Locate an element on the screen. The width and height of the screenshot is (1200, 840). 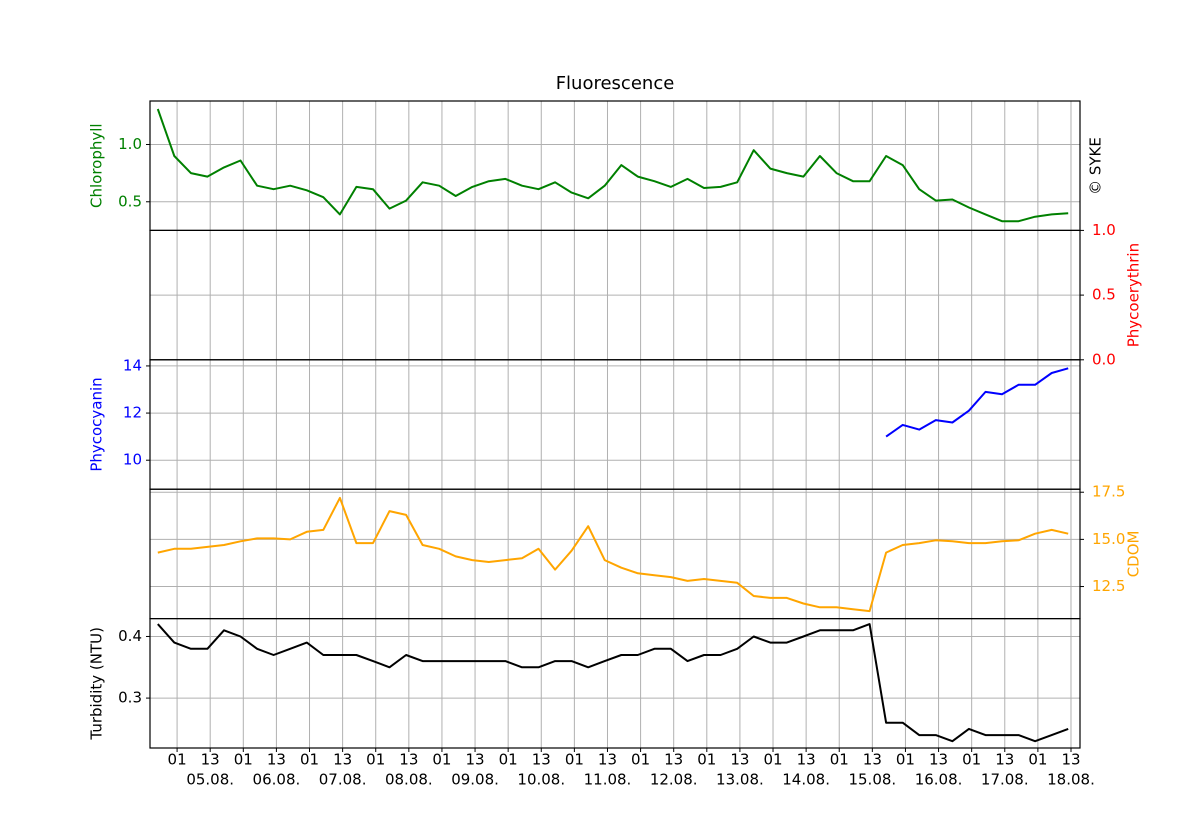
date-label: 12.08. is located at coordinates (674, 780).